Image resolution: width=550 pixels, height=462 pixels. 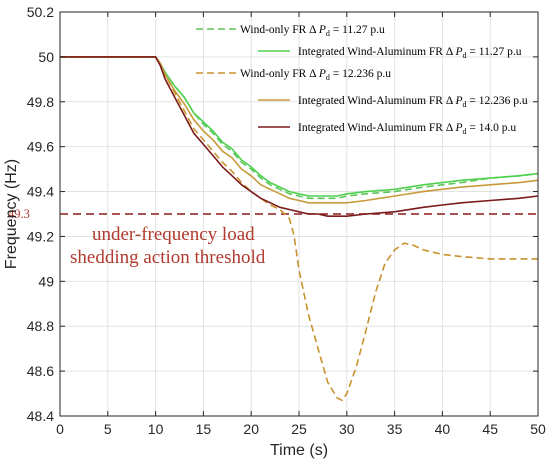 What do you see at coordinates (299, 429) in the screenshot?
I see `x-tick-label: 25` at bounding box center [299, 429].